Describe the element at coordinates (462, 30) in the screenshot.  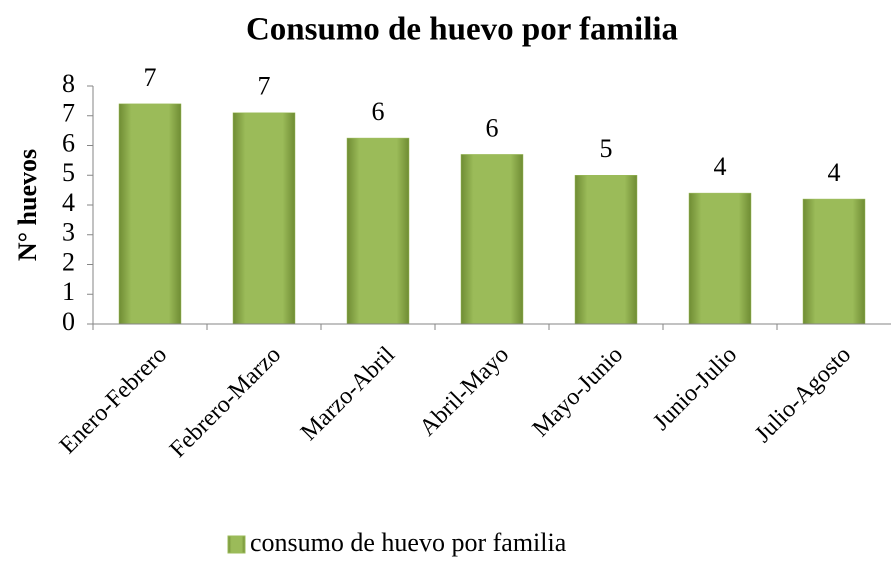
I see `chart-title: Consumo de huevo por familia` at that location.